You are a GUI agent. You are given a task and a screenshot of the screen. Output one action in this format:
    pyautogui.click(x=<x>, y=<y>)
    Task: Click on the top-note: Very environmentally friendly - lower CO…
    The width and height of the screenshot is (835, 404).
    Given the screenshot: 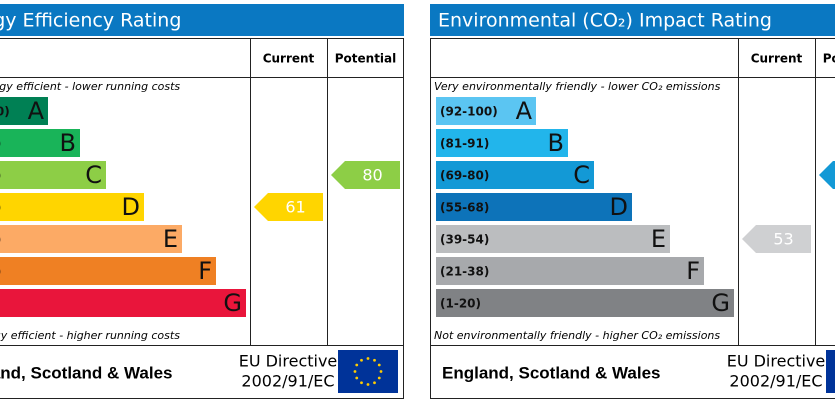 What is the action you would take?
    pyautogui.click(x=577, y=86)
    